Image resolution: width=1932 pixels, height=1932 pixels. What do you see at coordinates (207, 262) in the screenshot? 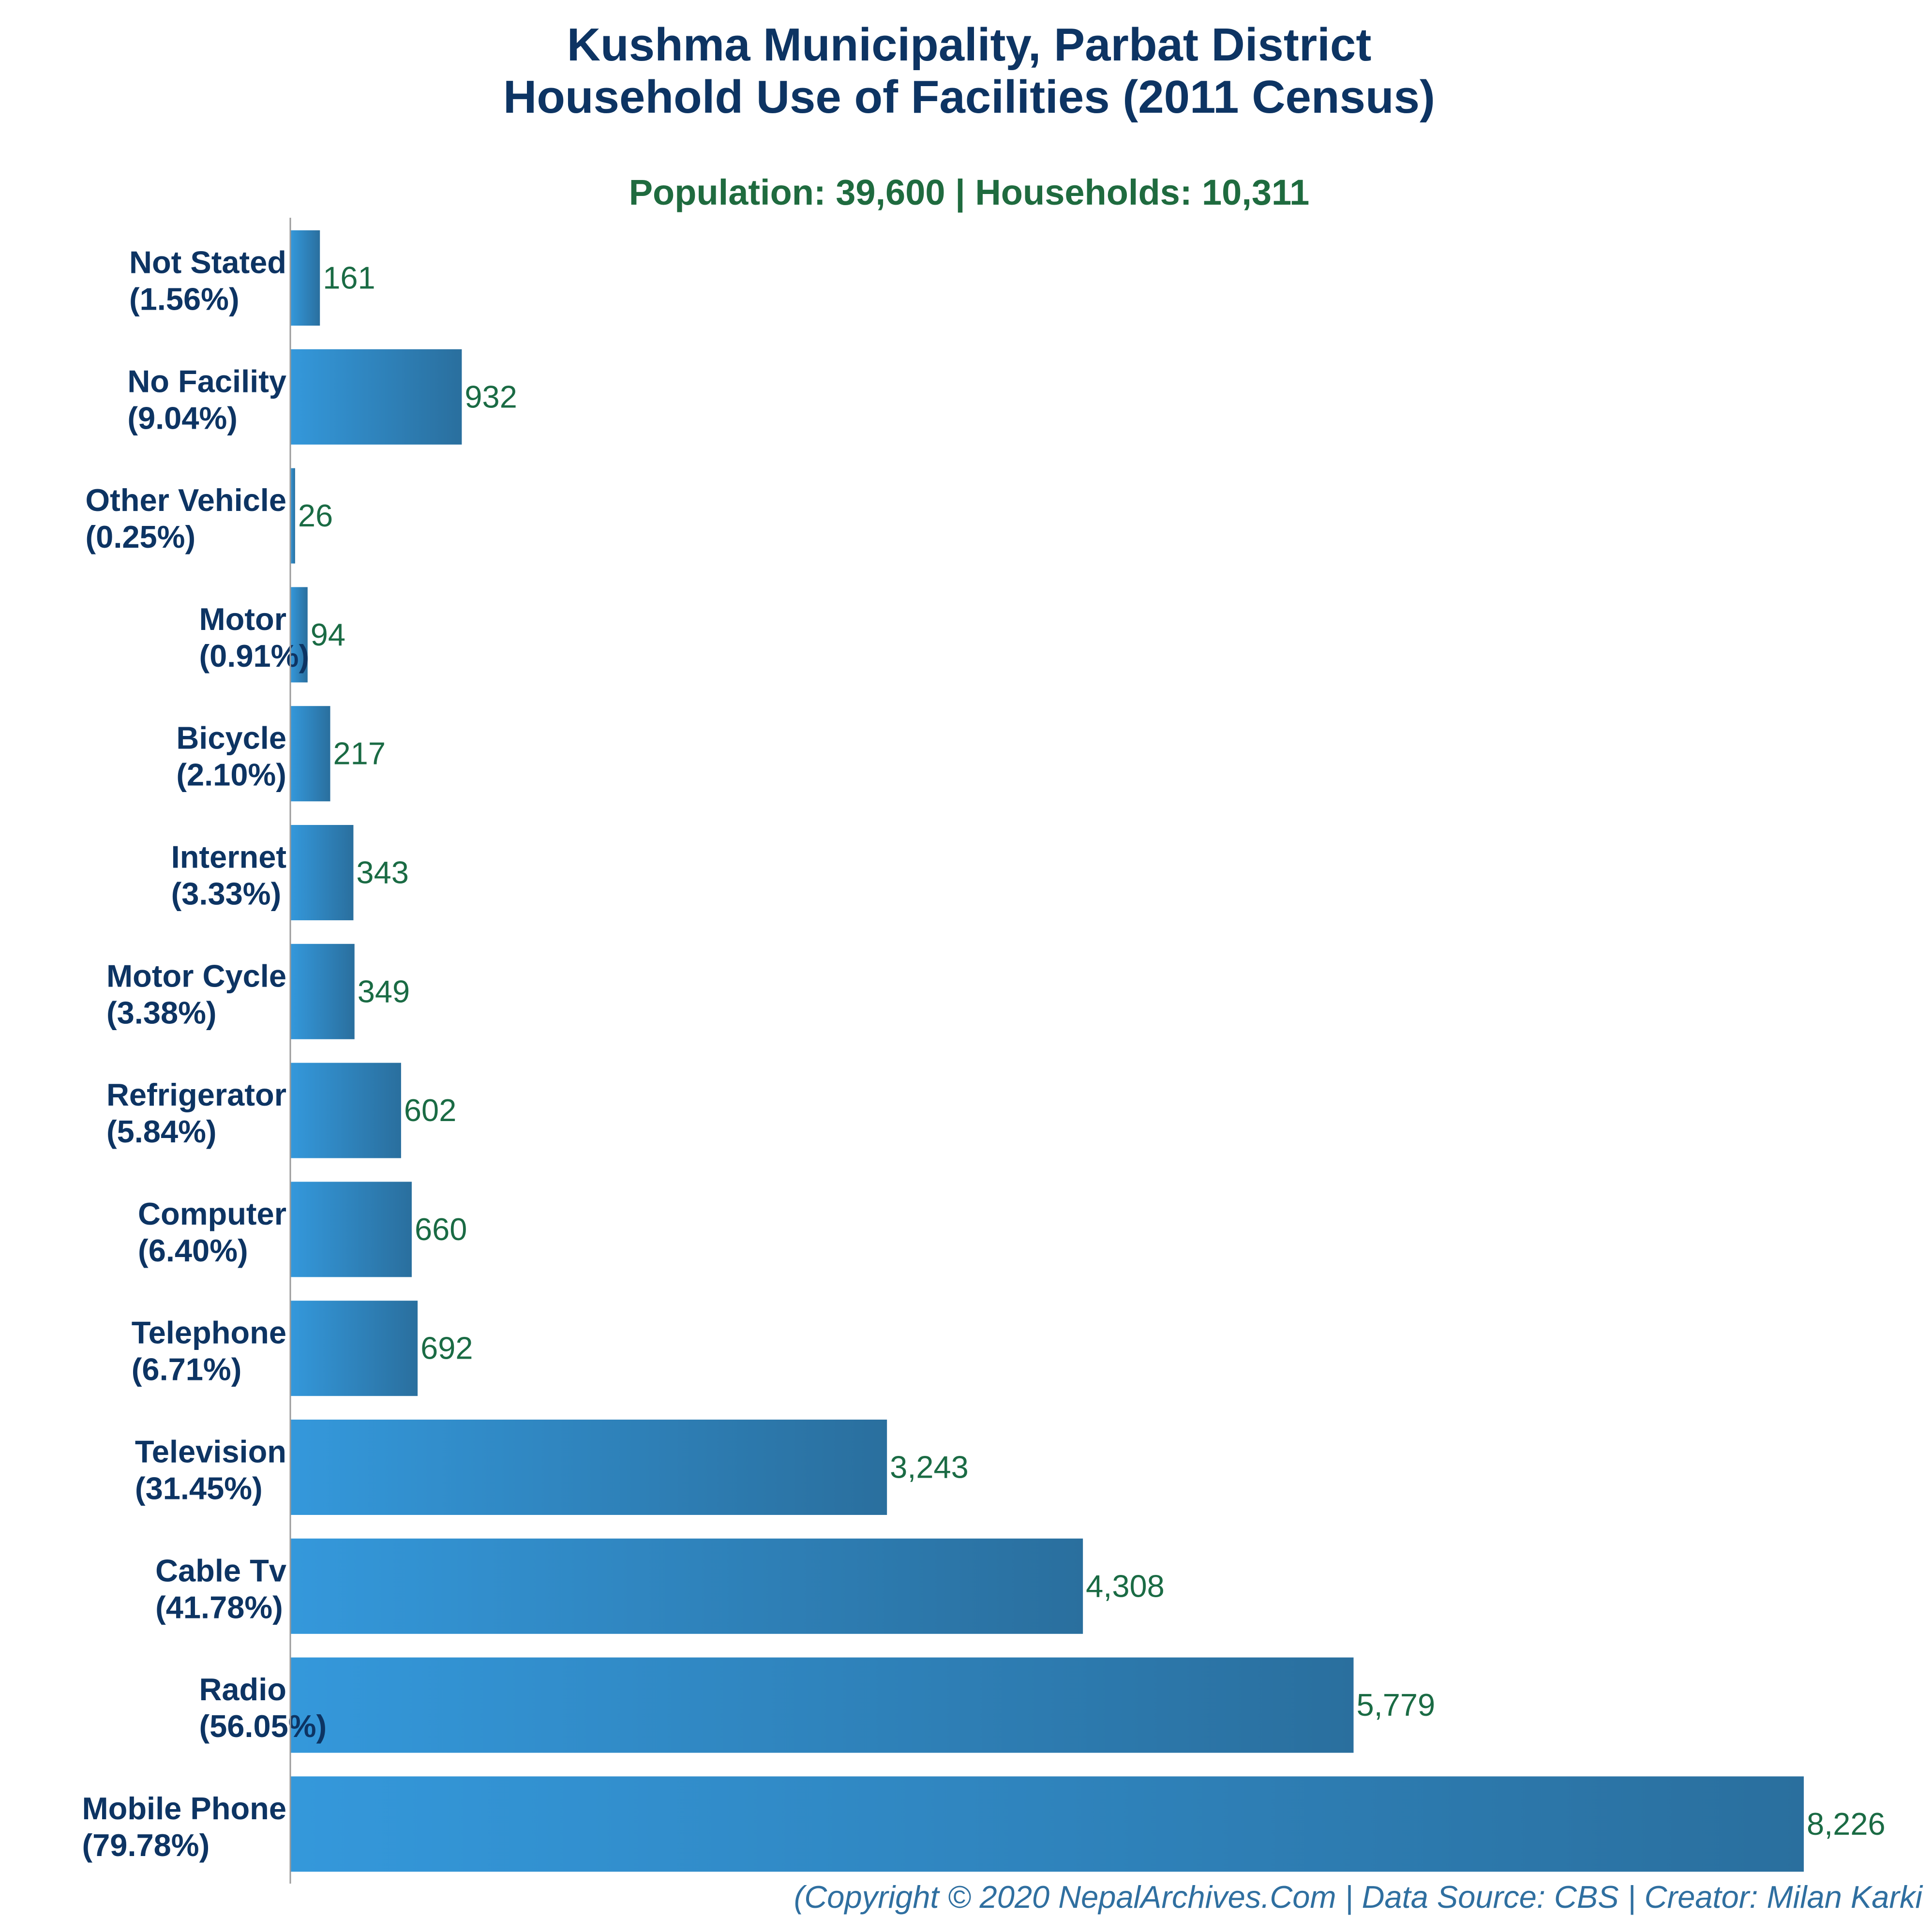
I see `category-label: Not Stated` at bounding box center [207, 262].